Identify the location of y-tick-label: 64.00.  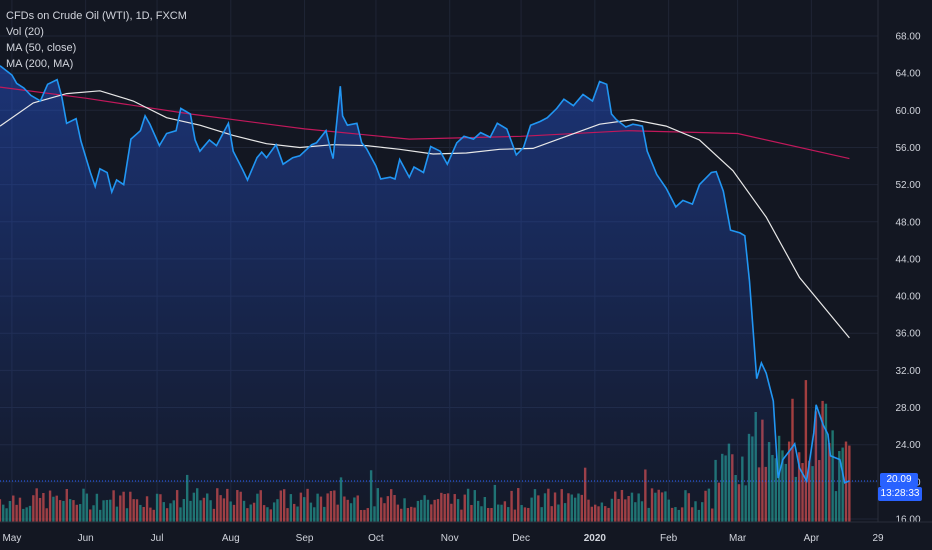
(907, 74).